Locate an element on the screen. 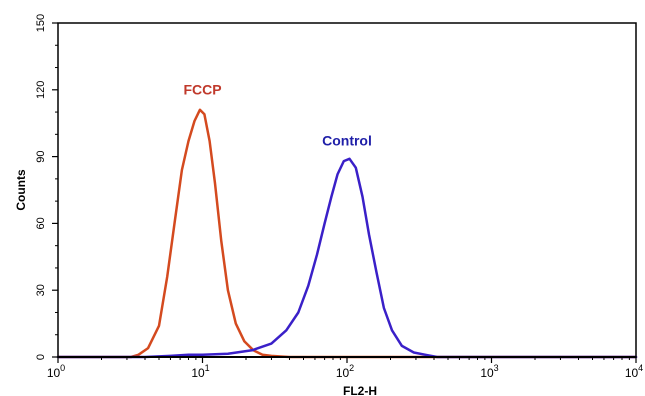 The width and height of the screenshot is (645, 396). x-tick-label: 10⁰ is located at coordinates (56, 371).